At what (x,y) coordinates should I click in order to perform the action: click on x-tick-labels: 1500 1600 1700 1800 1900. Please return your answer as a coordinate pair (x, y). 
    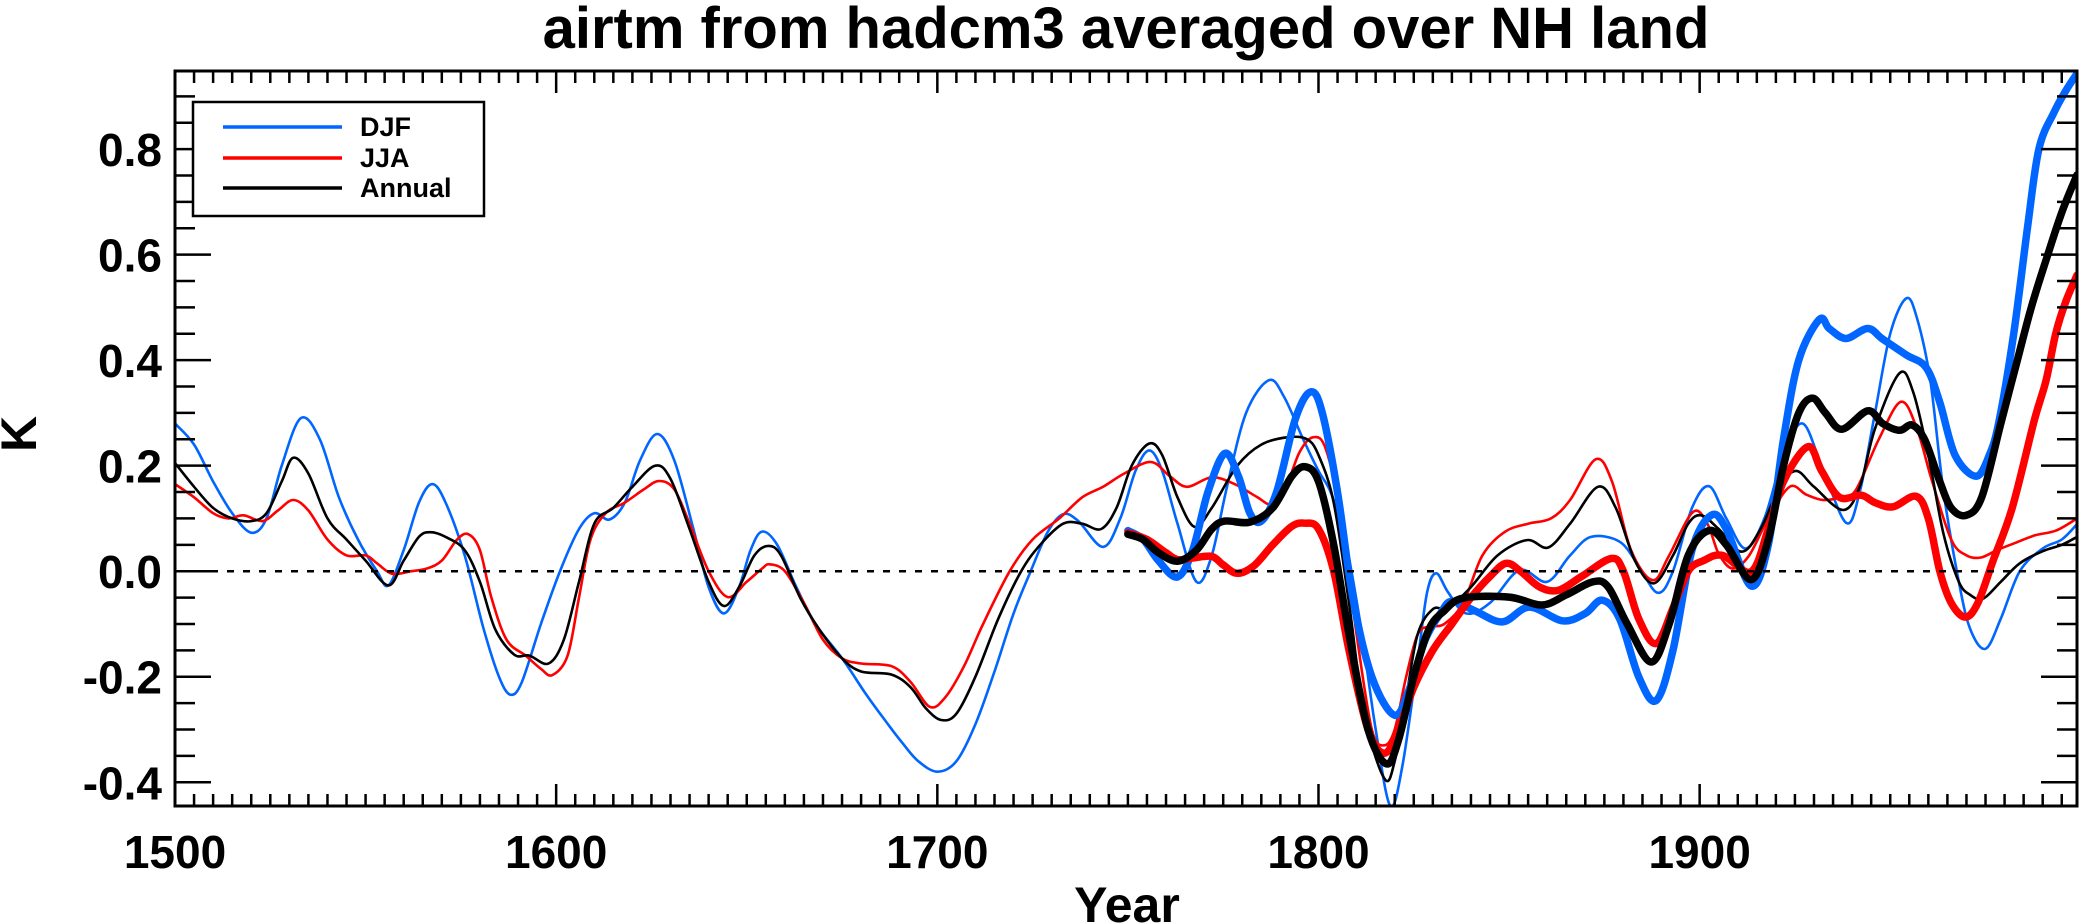
    Looking at the image, I should click on (937, 852).